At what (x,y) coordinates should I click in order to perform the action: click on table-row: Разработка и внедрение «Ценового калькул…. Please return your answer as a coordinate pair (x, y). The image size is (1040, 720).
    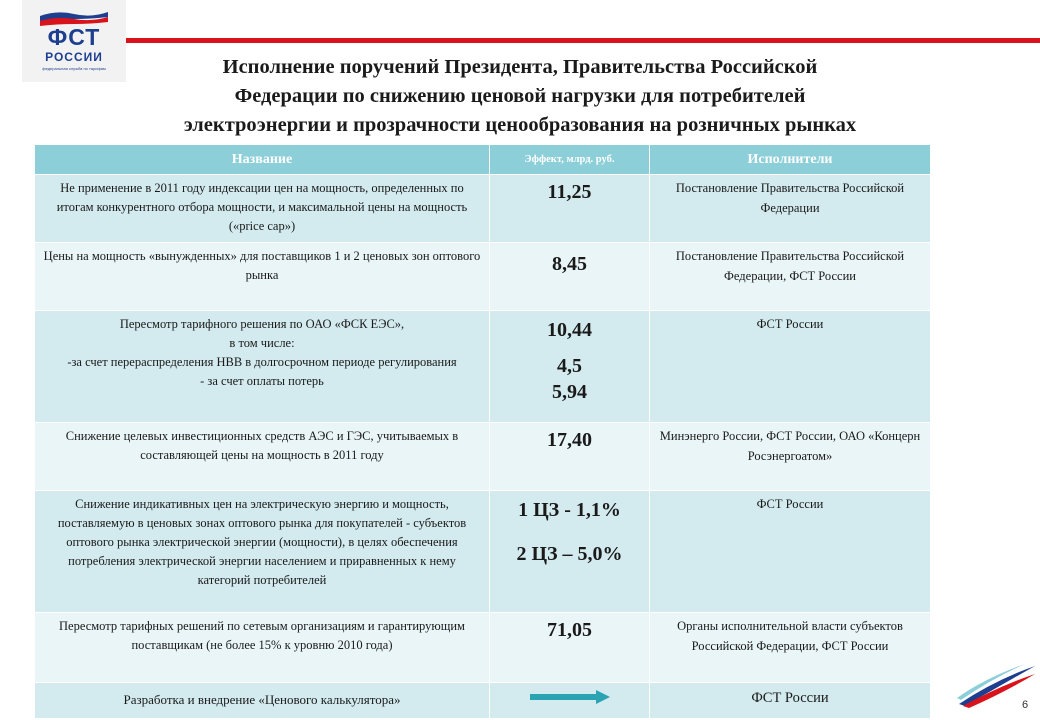
    Looking at the image, I should click on (482, 700).